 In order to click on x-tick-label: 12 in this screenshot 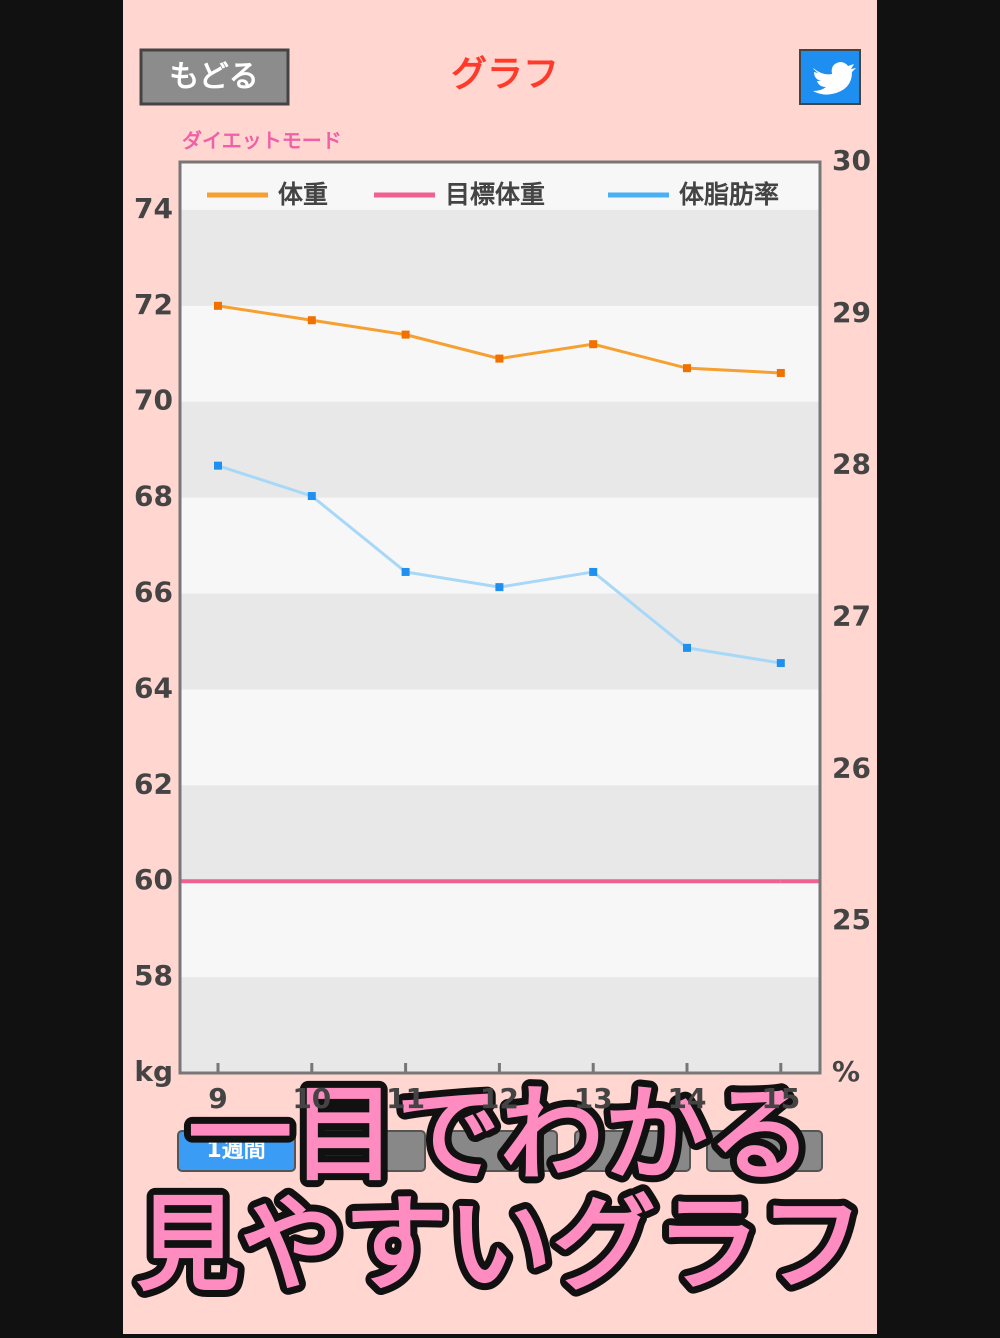, I will do `click(499, 1098)`.